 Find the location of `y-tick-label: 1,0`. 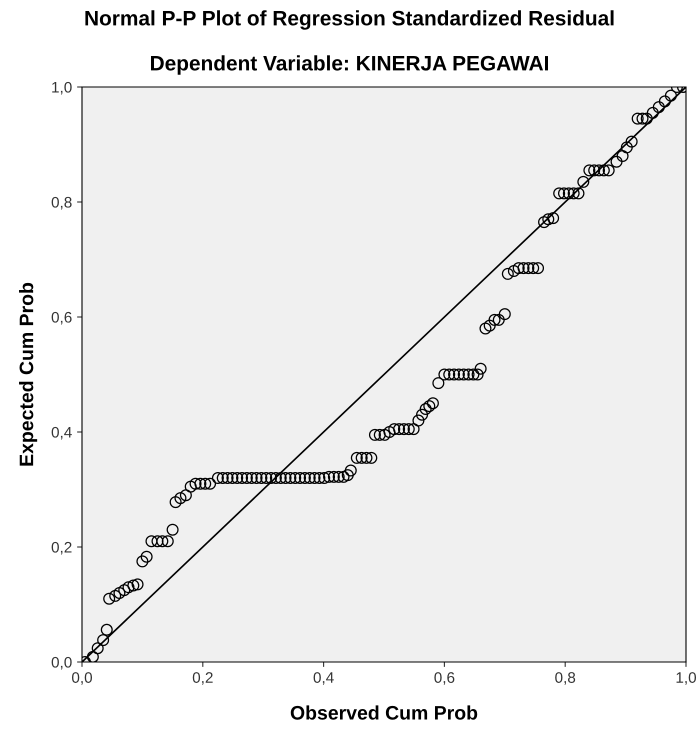

y-tick-label: 1,0 is located at coordinates (62, 88).